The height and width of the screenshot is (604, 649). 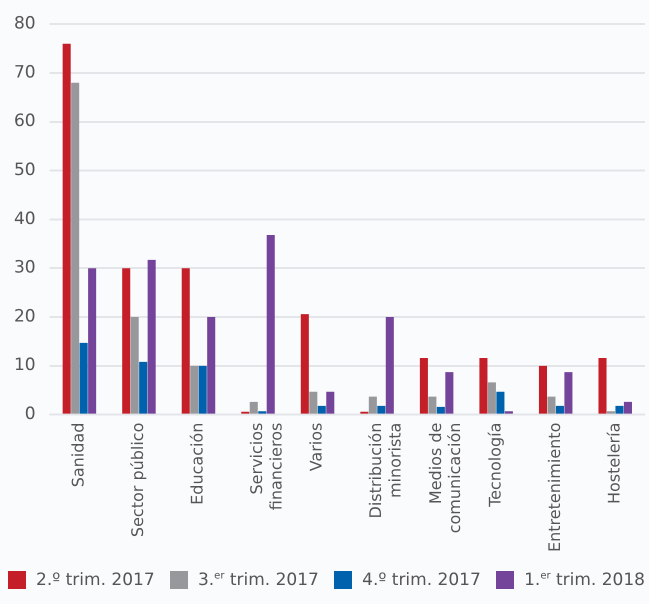 I want to click on x-tick-label: Distribución minorista, so click(x=385, y=470).